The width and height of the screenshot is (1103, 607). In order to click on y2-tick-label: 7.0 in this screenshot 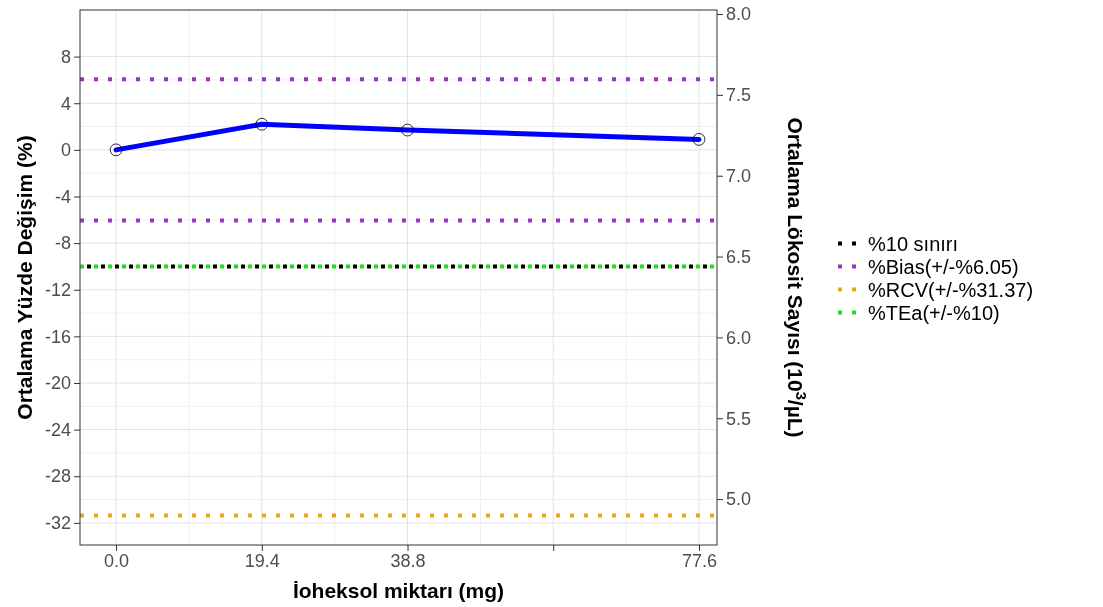, I will do `click(739, 175)`.